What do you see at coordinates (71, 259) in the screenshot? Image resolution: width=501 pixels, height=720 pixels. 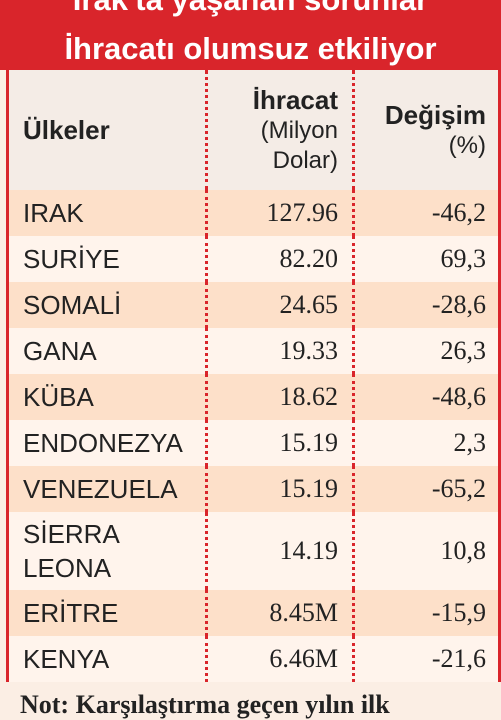 I see `table-cell: SURİYE` at bounding box center [71, 259].